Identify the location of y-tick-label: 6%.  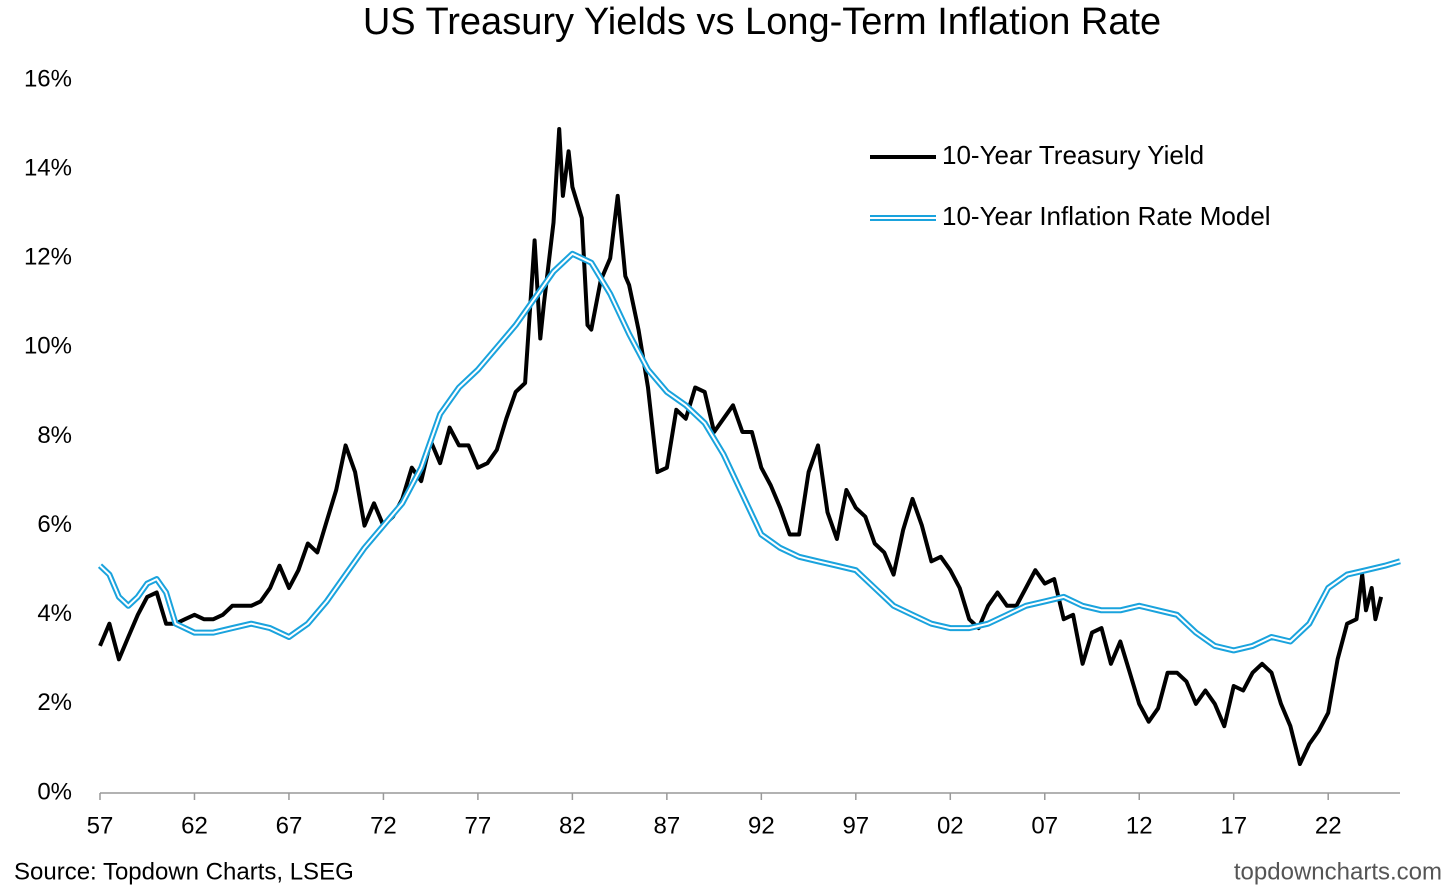
(54, 524).